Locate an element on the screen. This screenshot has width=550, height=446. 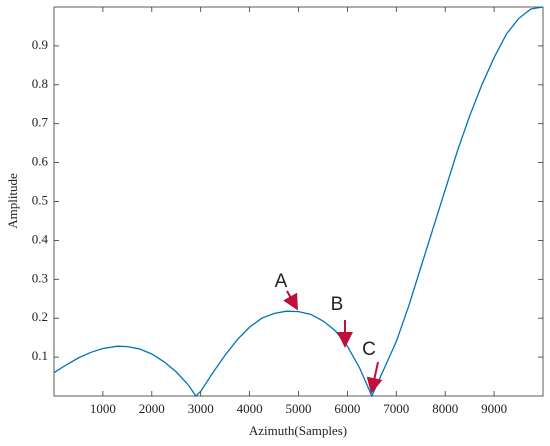
x-tick-label: 9000 is located at coordinates (494, 408).